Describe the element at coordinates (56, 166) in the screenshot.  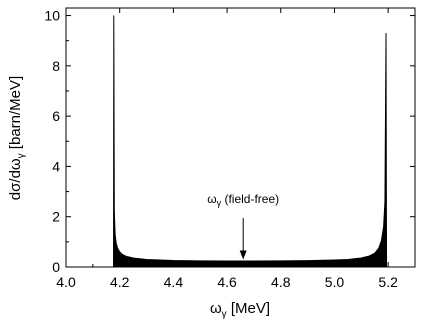
I see `y-tick-label: 4` at that location.